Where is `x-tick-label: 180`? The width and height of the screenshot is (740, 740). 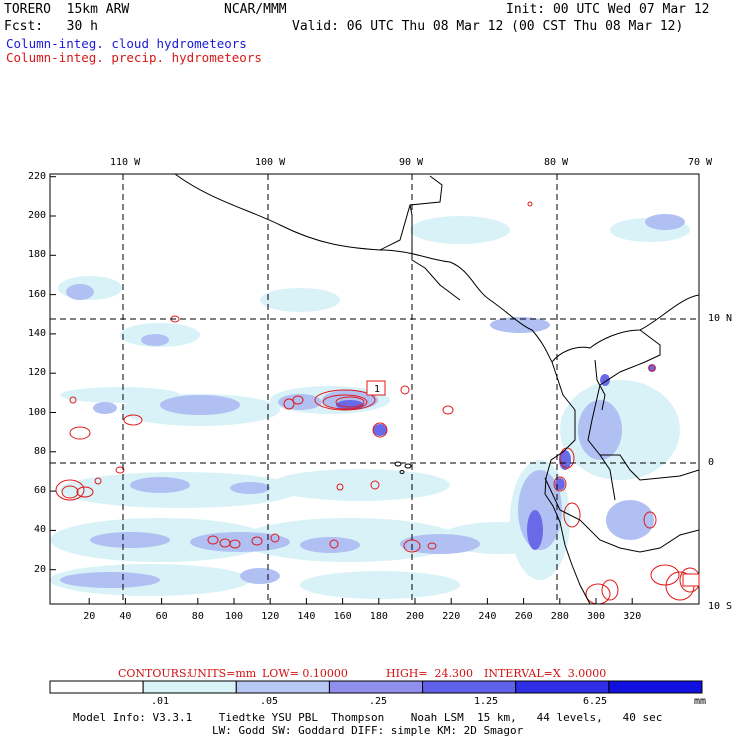
x-tick-label: 180 is located at coordinates (378, 616).